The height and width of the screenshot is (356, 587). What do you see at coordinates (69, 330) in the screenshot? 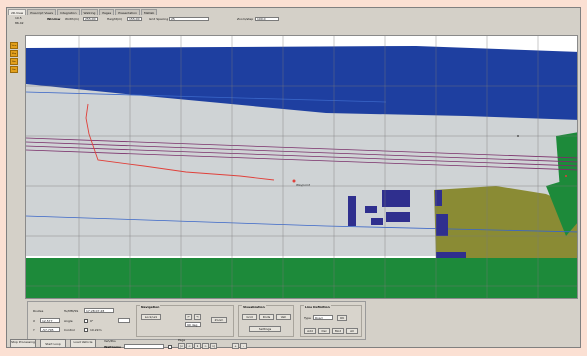
I see `stats-control-label: Control` at bounding box center [69, 330].